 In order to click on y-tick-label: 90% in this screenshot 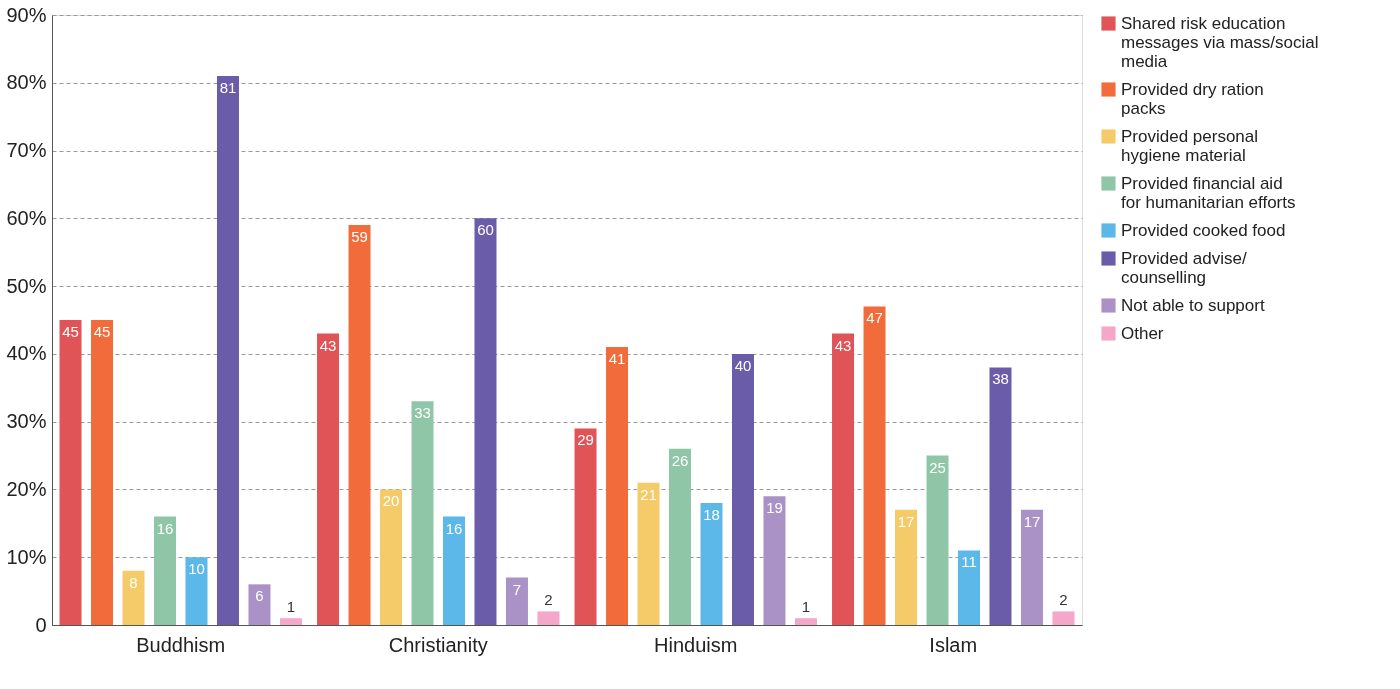, I will do `click(26, 14)`.